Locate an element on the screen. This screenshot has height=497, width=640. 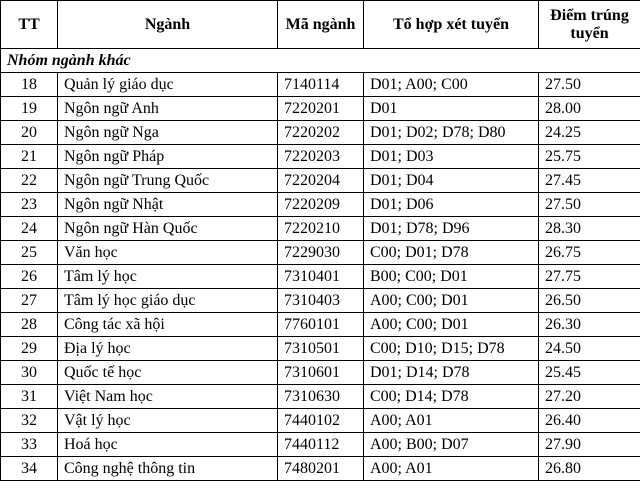
table-cell: D01; D06 is located at coordinates (451, 204).